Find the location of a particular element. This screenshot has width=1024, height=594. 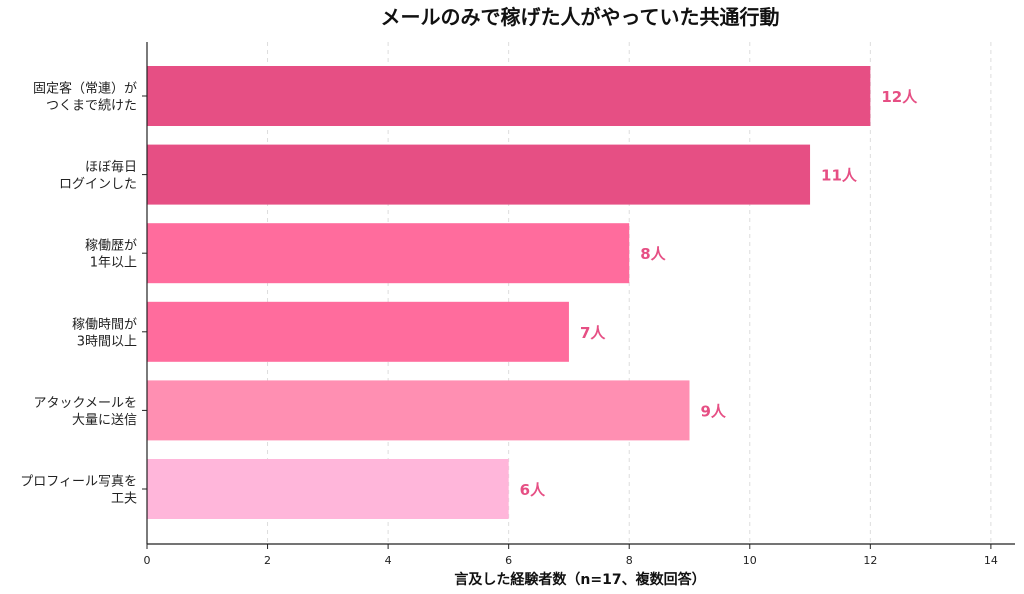

x-tick-label-1: 2 is located at coordinates (267, 560).